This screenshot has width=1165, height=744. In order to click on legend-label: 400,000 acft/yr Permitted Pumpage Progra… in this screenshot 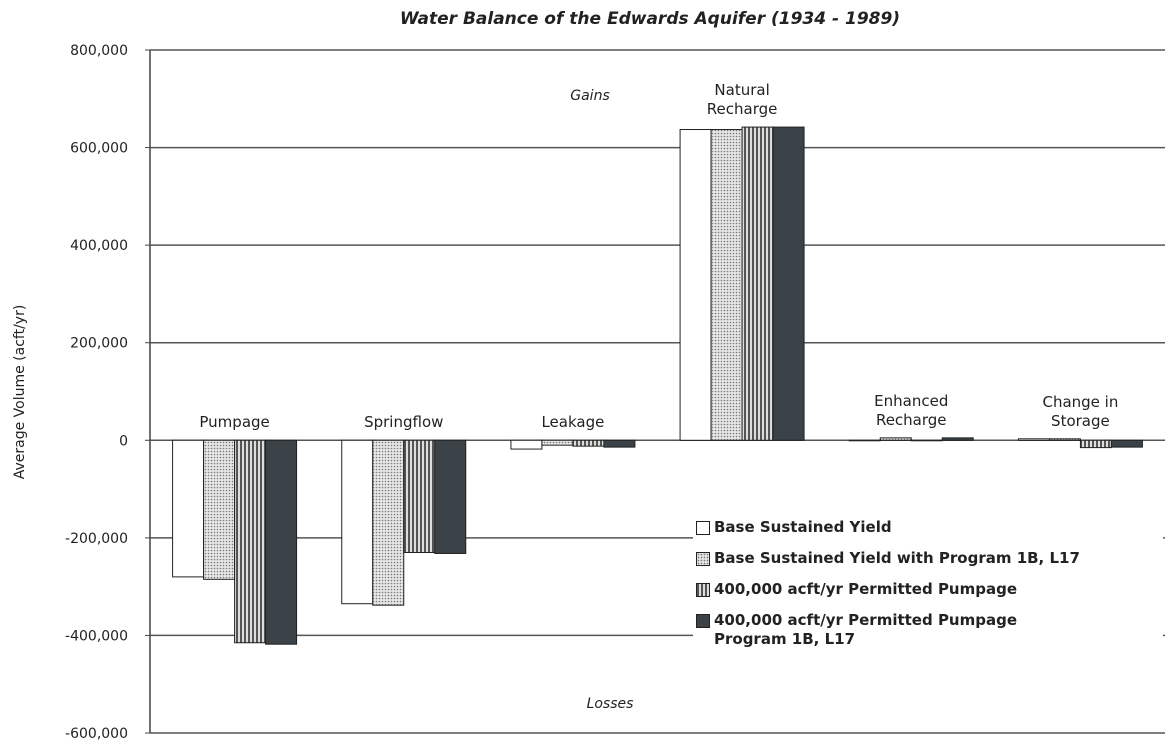, I will do `click(866, 629)`.